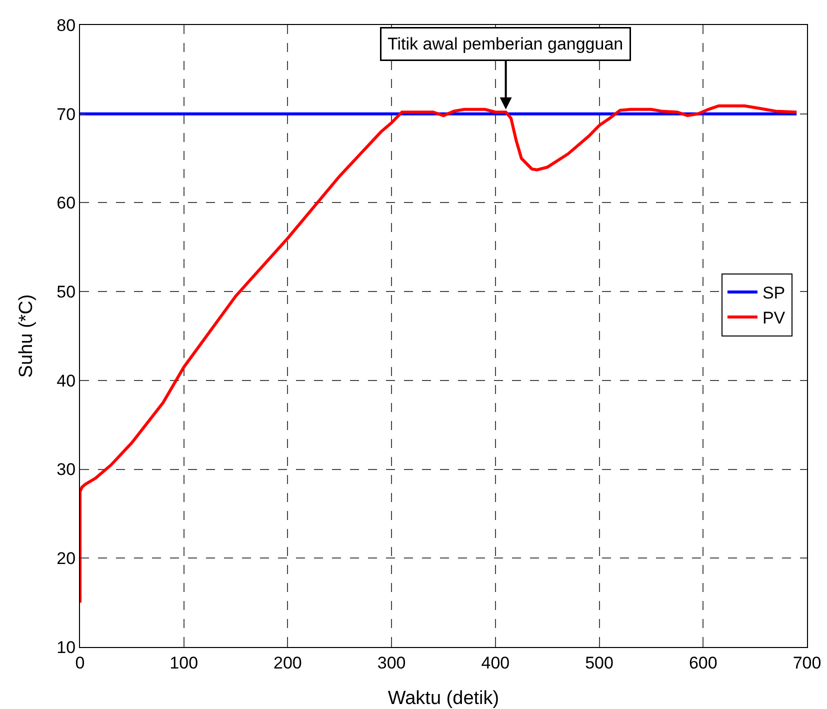 This screenshot has width=827, height=709. I want to click on y-tick-label: 60, so click(66, 203).